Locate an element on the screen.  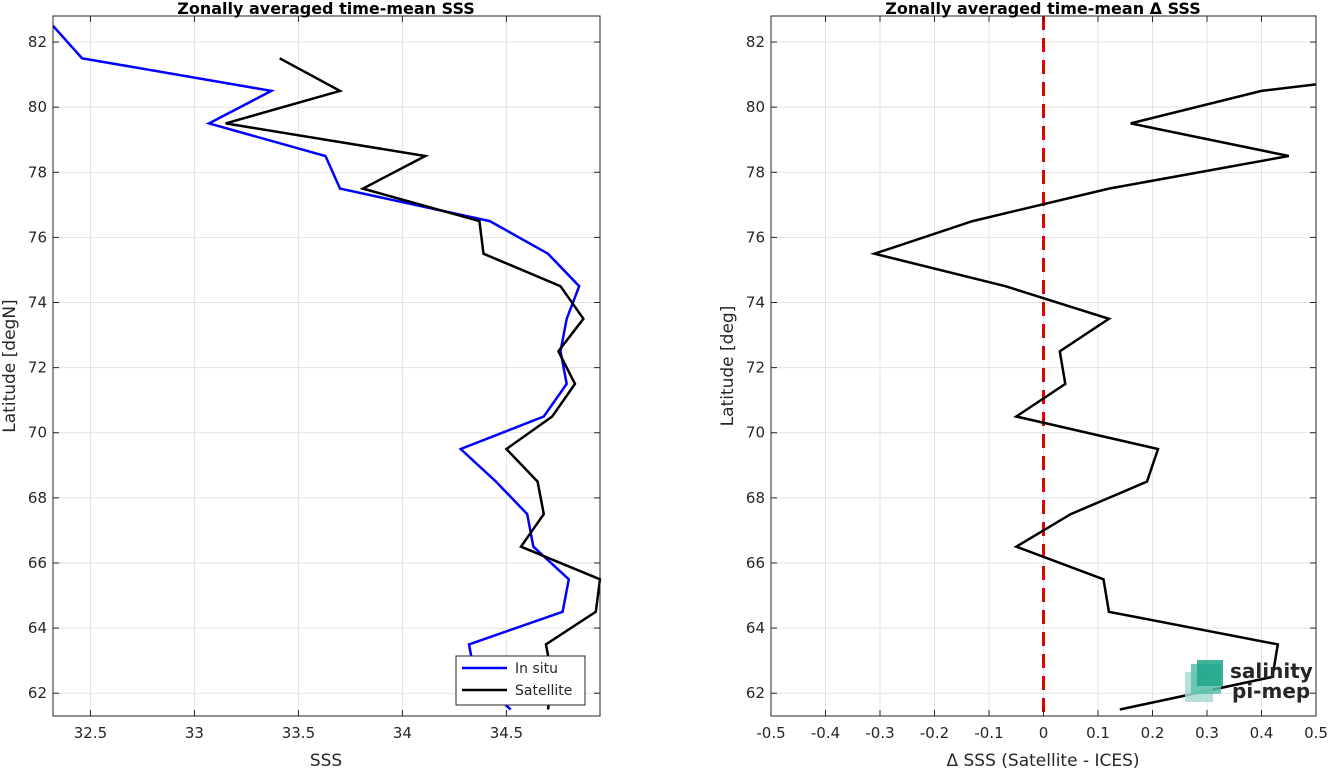
chart-title: Zonally averaged time-mean Δ SSS is located at coordinates (1043, 9).